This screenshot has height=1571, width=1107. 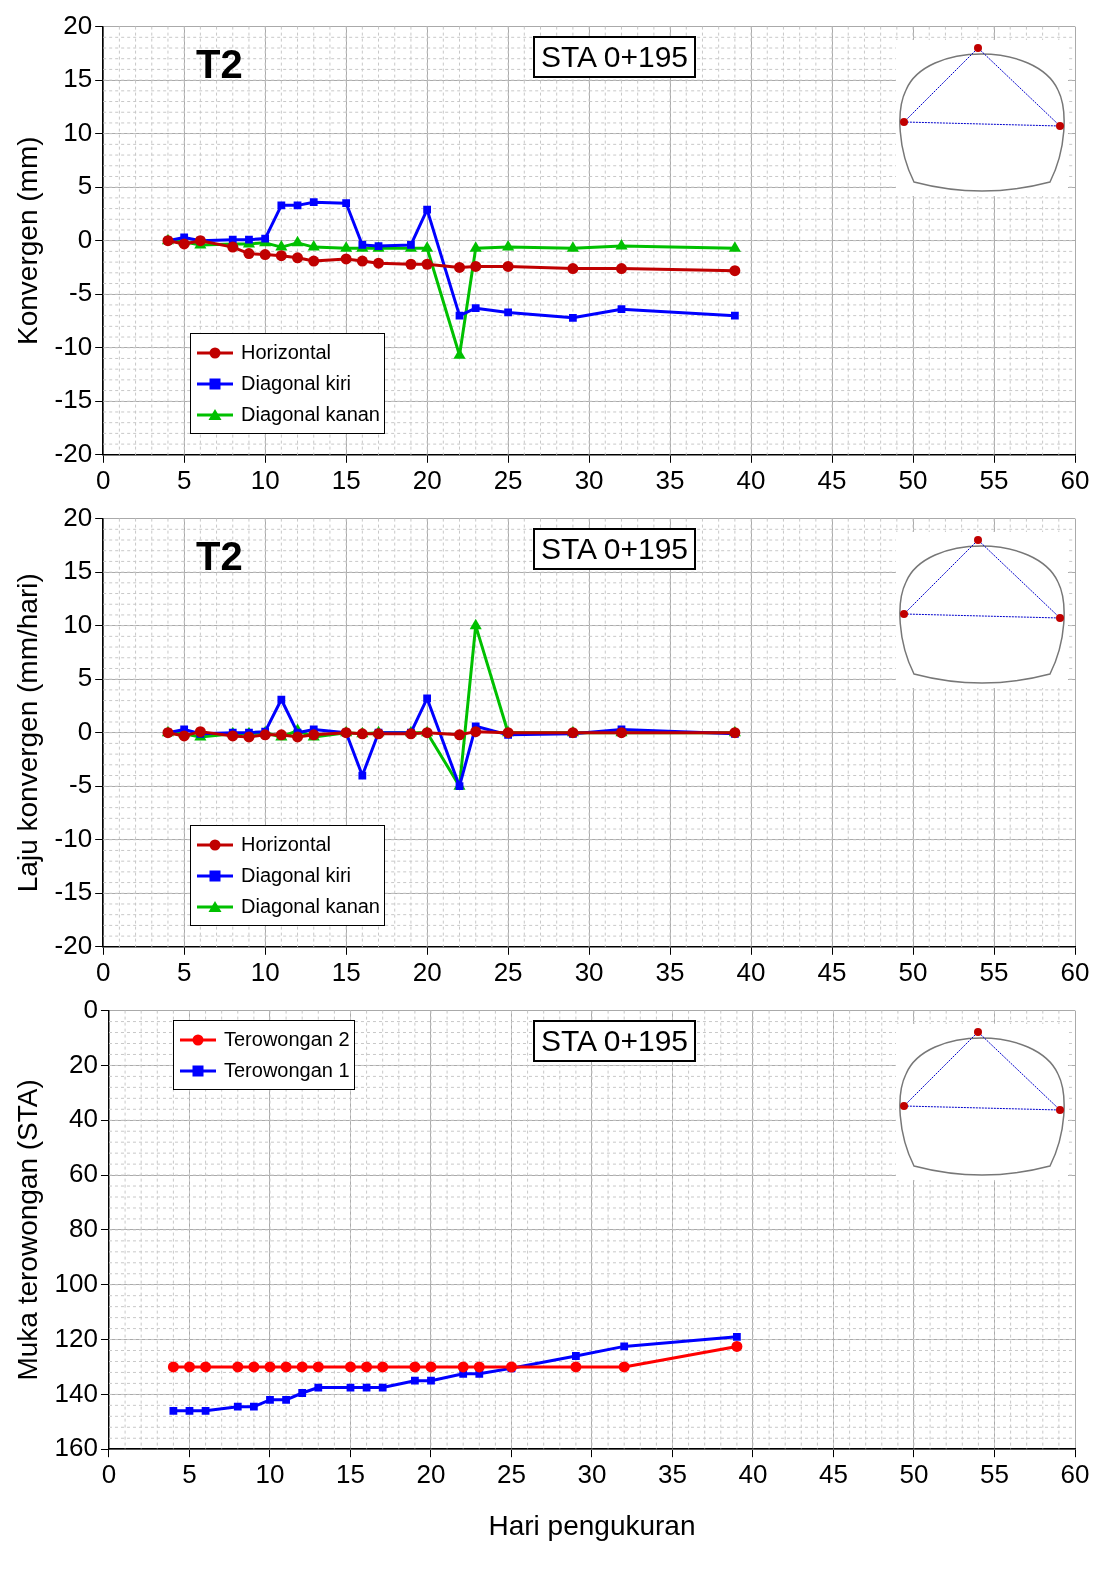 What do you see at coordinates (85, 238) in the screenshot?
I see `y-tick-label: 0` at bounding box center [85, 238].